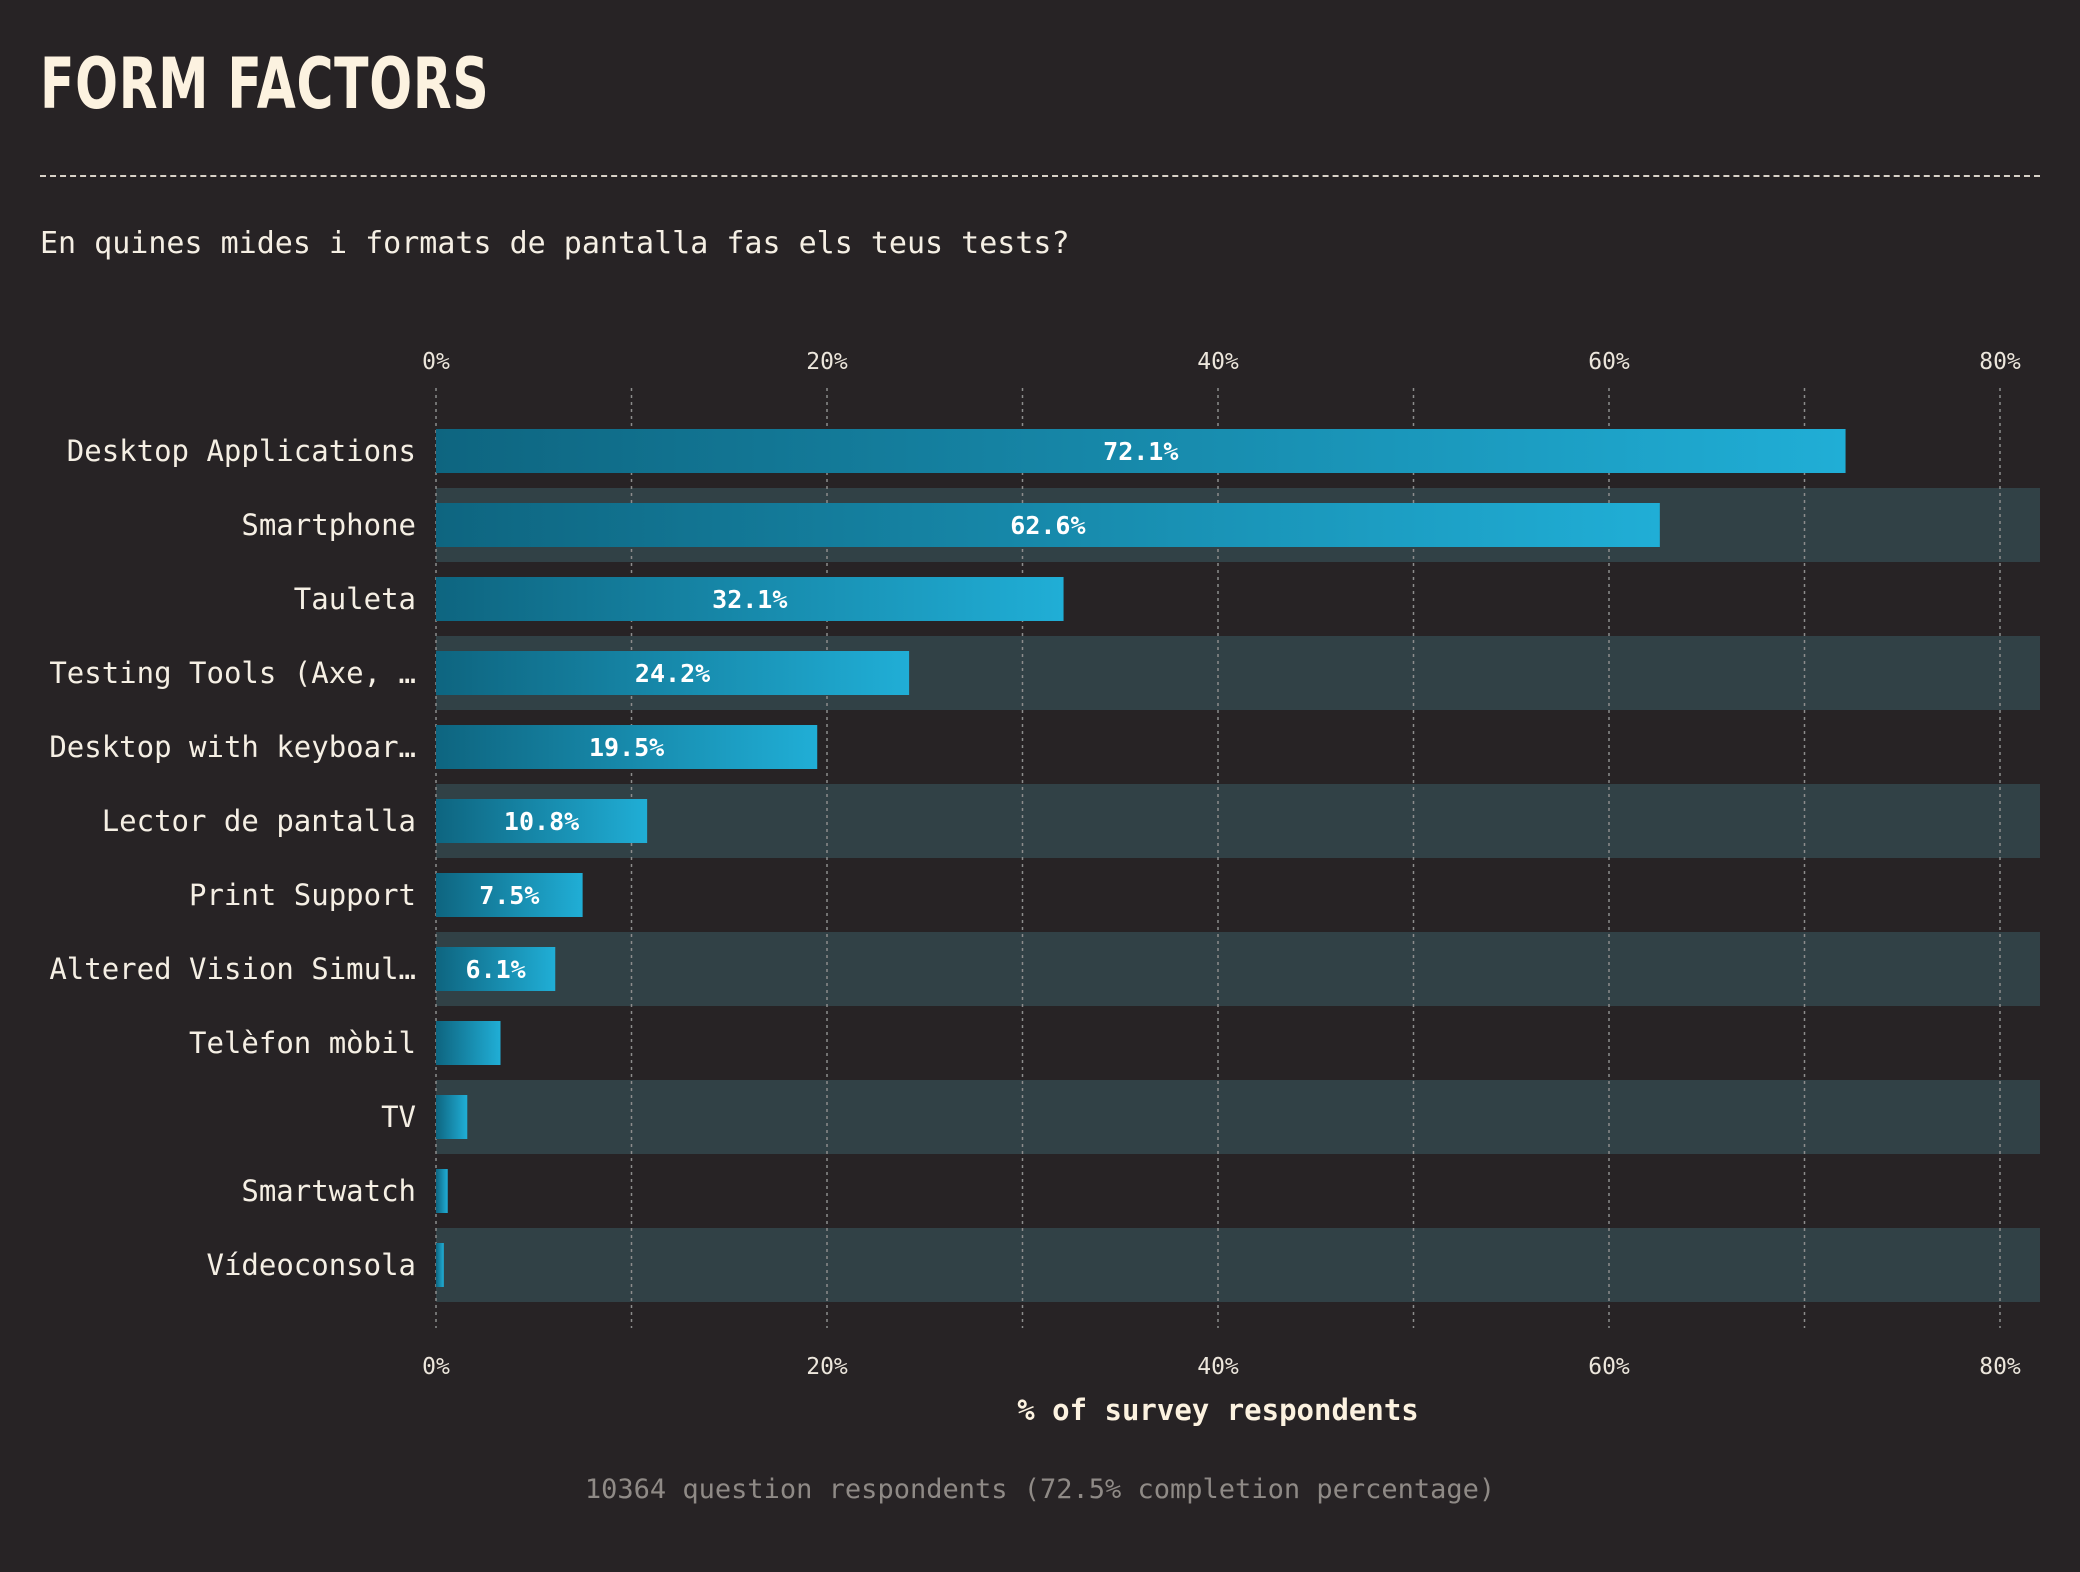 This screenshot has width=2080, height=1572. Describe the element at coordinates (241, 451) in the screenshot. I see `category-label: Desktop Applications` at that location.